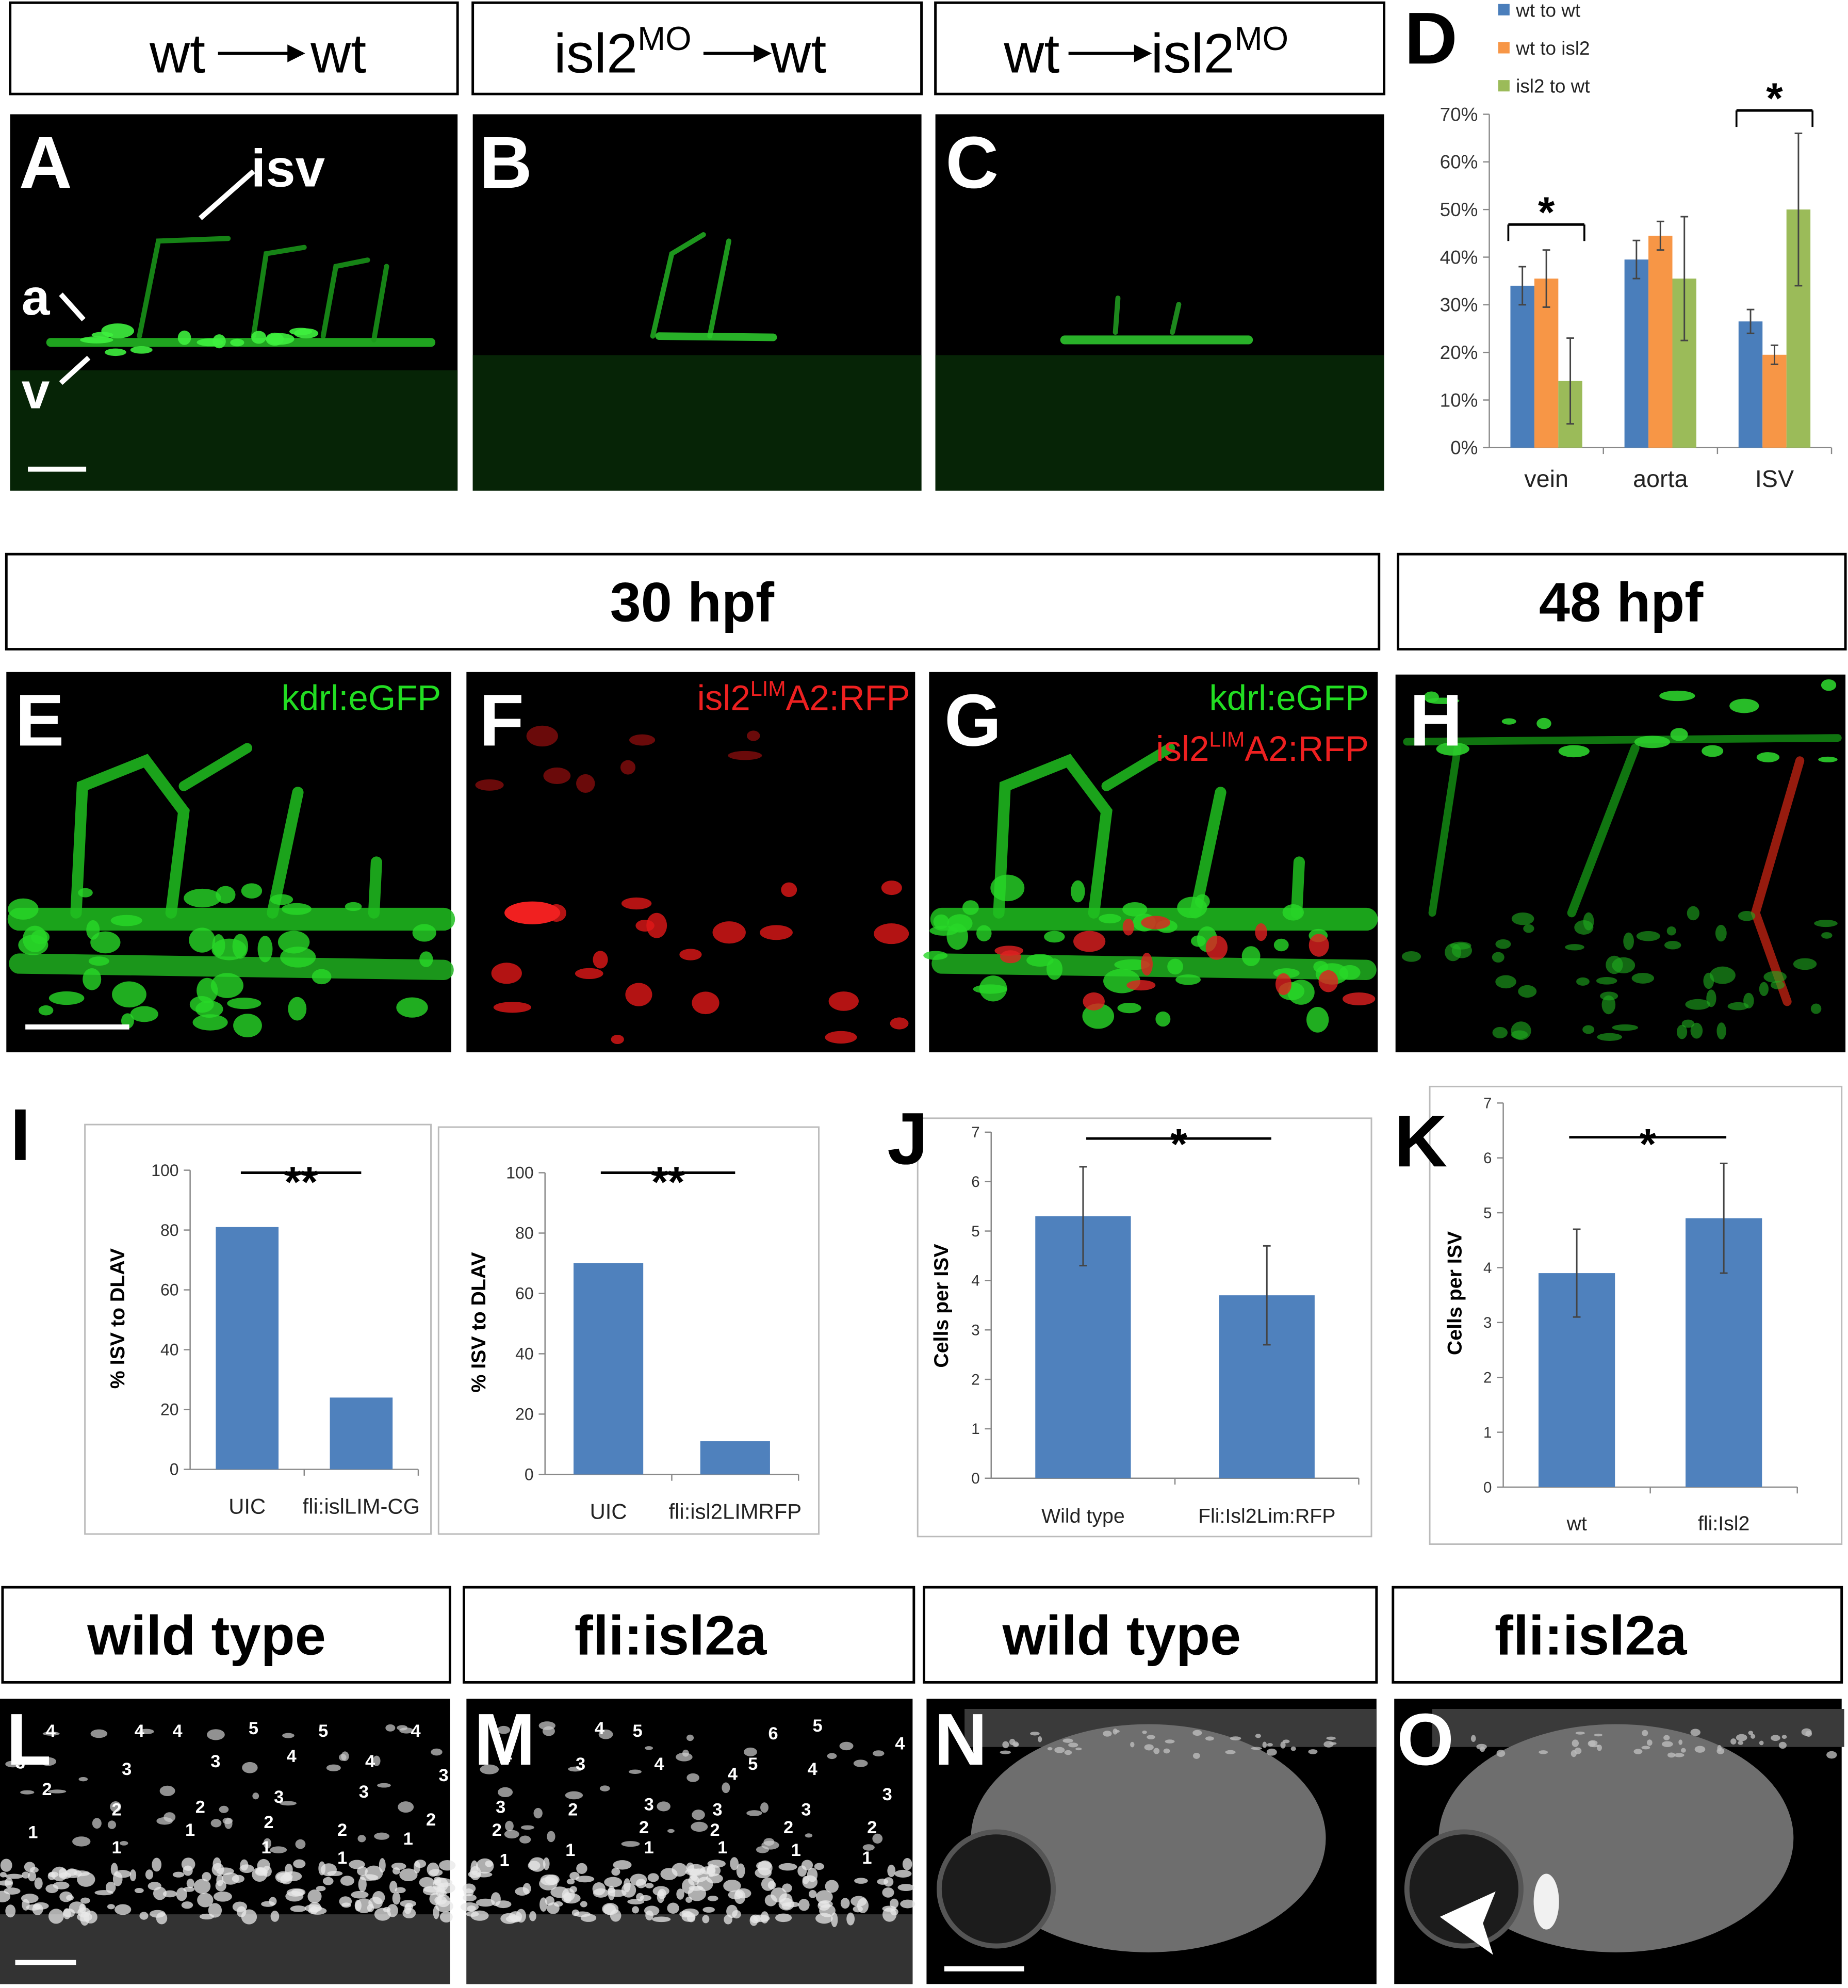 Image resolution: width=1848 pixels, height=1988 pixels. I want to click on significance-marker: **, so click(668, 1182).